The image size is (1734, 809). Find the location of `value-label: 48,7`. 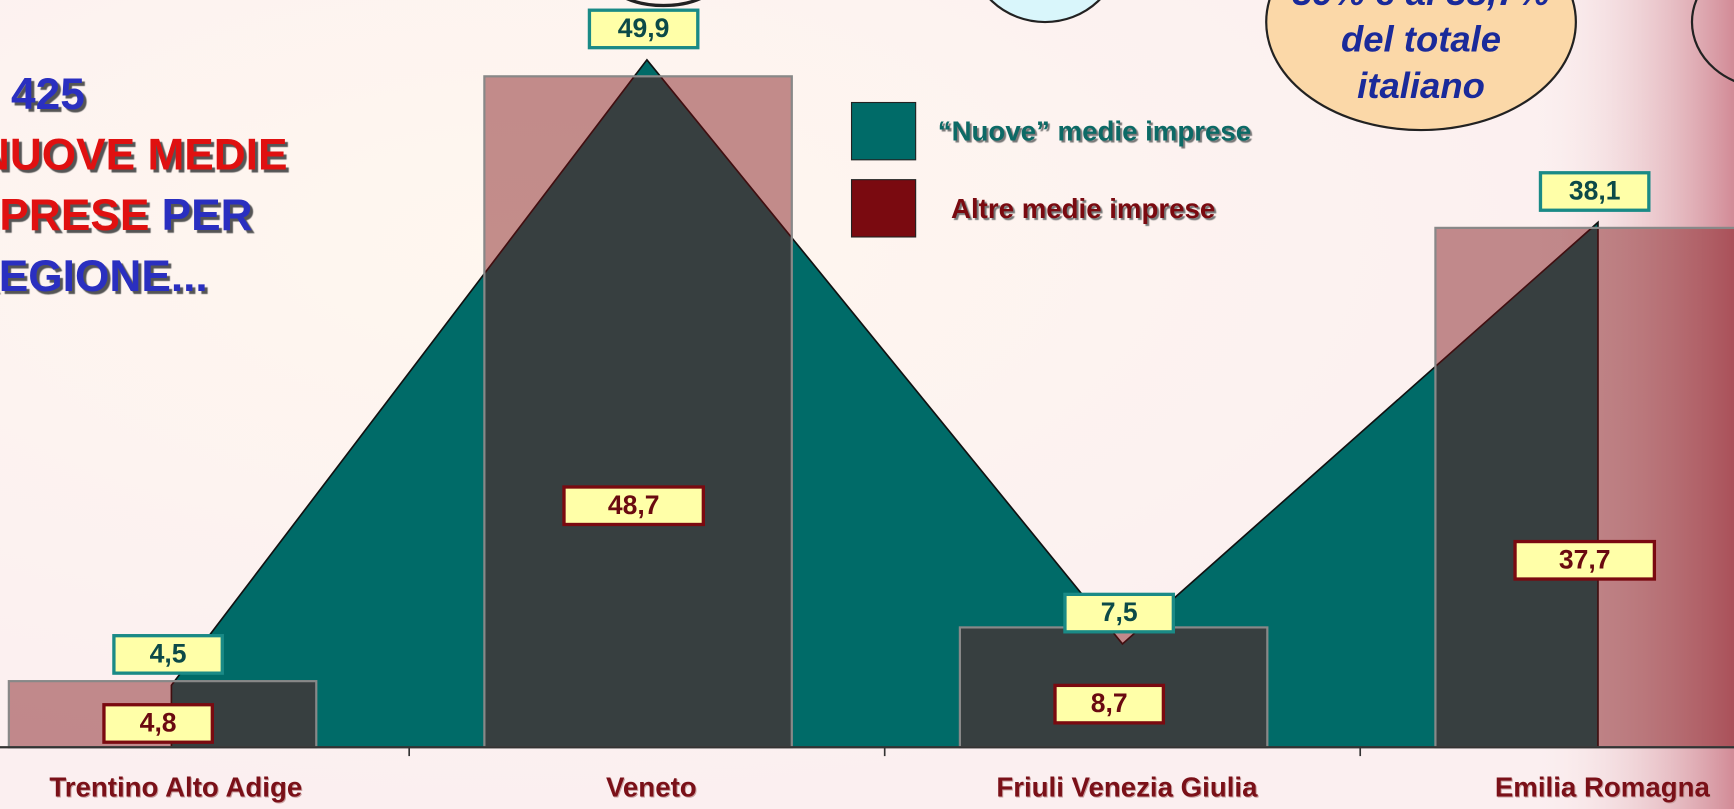

value-label: 48,7 is located at coordinates (634, 505).